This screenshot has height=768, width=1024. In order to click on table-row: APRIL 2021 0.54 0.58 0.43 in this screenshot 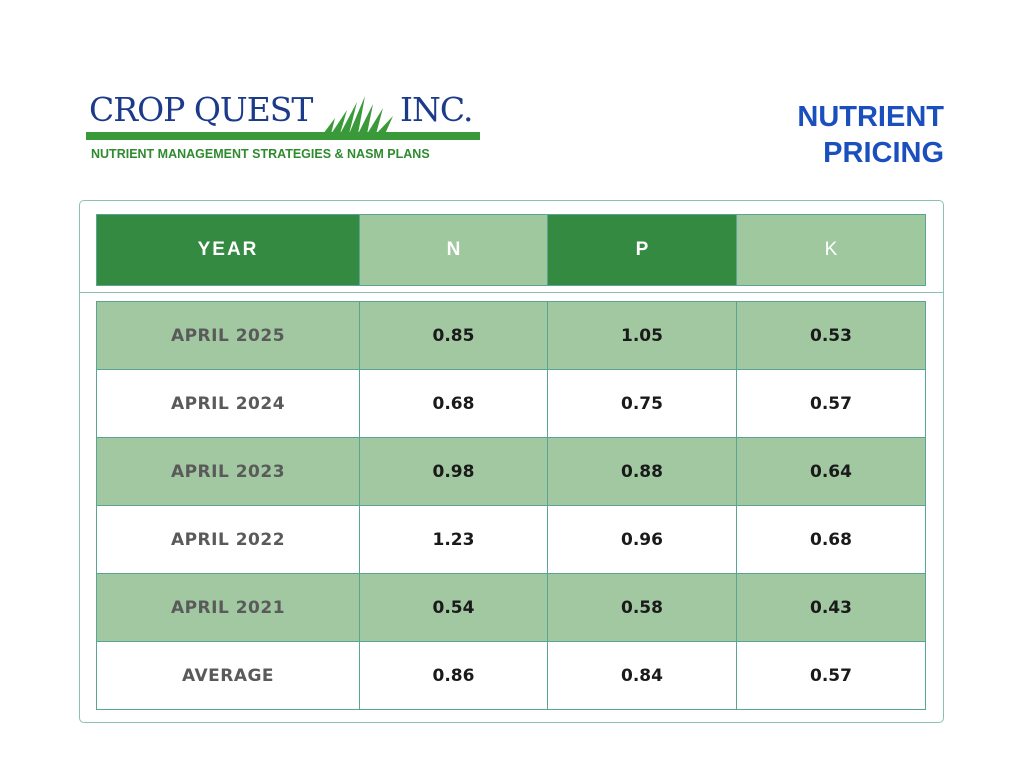, I will do `click(511, 607)`.